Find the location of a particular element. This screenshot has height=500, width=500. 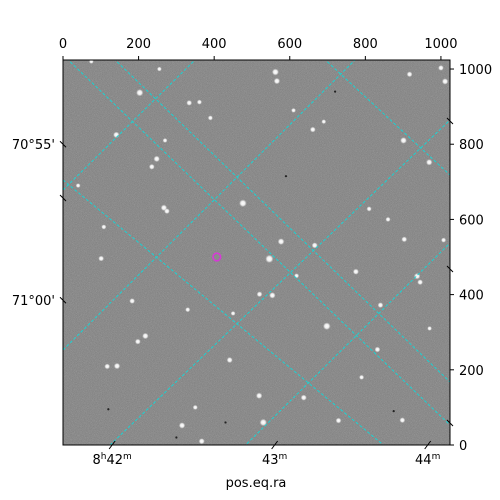

top-tick-label: 800 is located at coordinates (365, 44).